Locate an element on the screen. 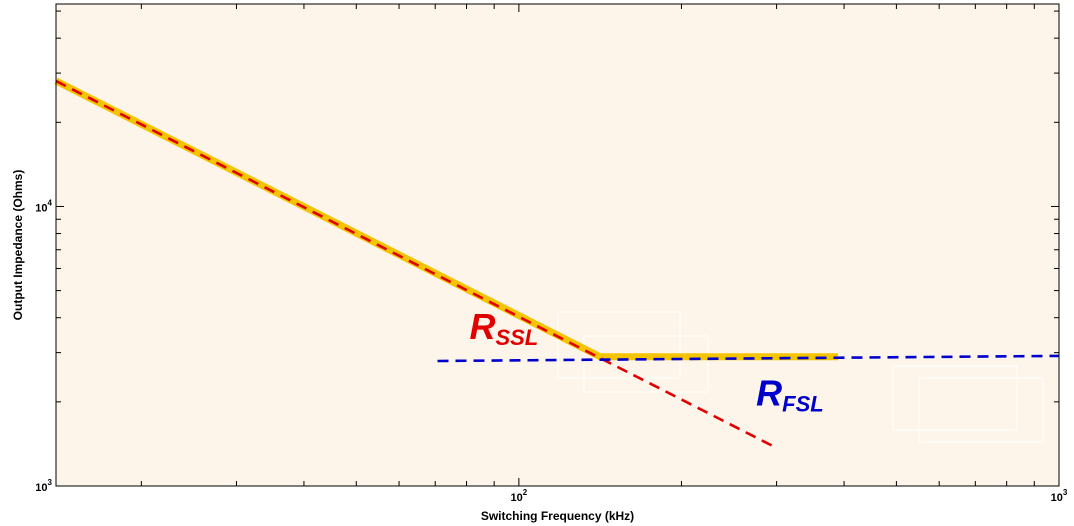  annotations: RSSL RFSL is located at coordinates (646, 361).